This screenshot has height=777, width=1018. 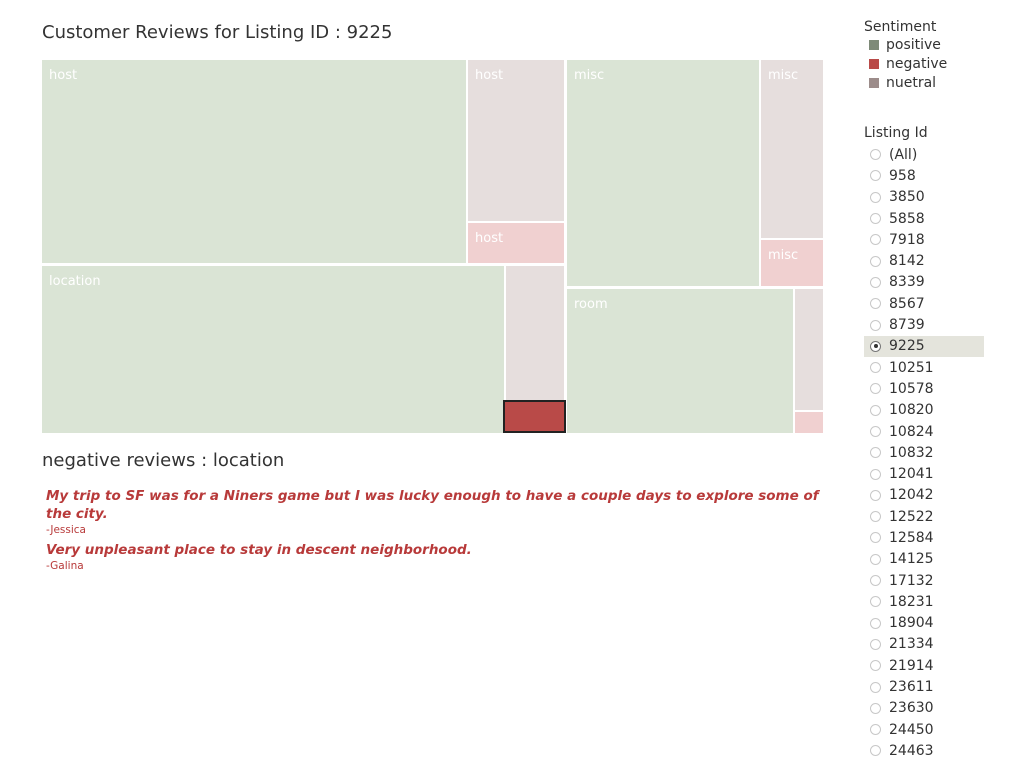 I want to click on radio-option: 23630, so click(x=924, y=708).